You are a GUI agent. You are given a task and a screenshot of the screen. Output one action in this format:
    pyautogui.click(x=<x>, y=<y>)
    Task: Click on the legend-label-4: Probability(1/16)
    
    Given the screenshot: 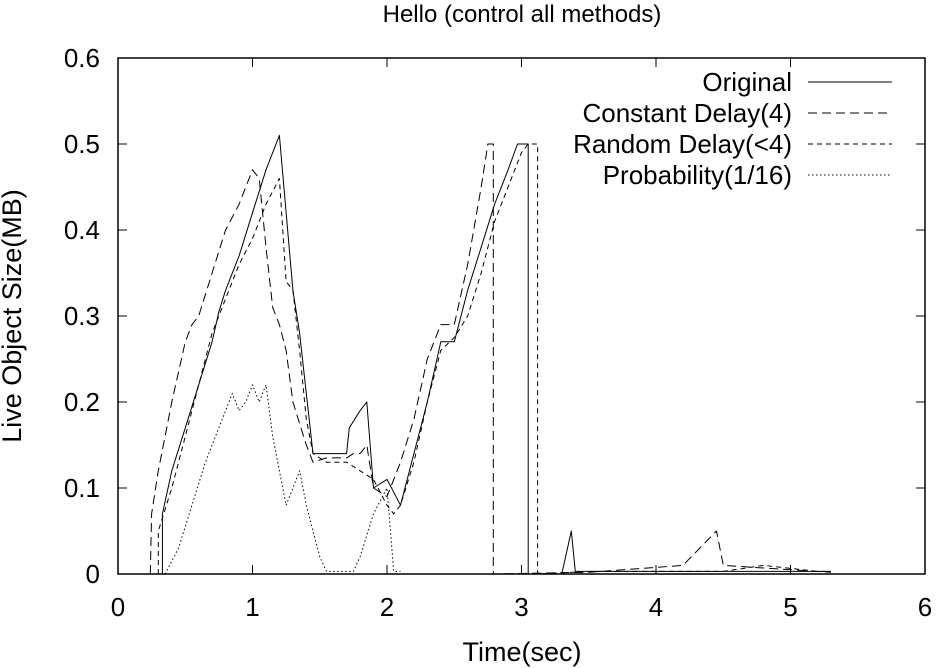 What is the action you would take?
    pyautogui.click(x=697, y=175)
    